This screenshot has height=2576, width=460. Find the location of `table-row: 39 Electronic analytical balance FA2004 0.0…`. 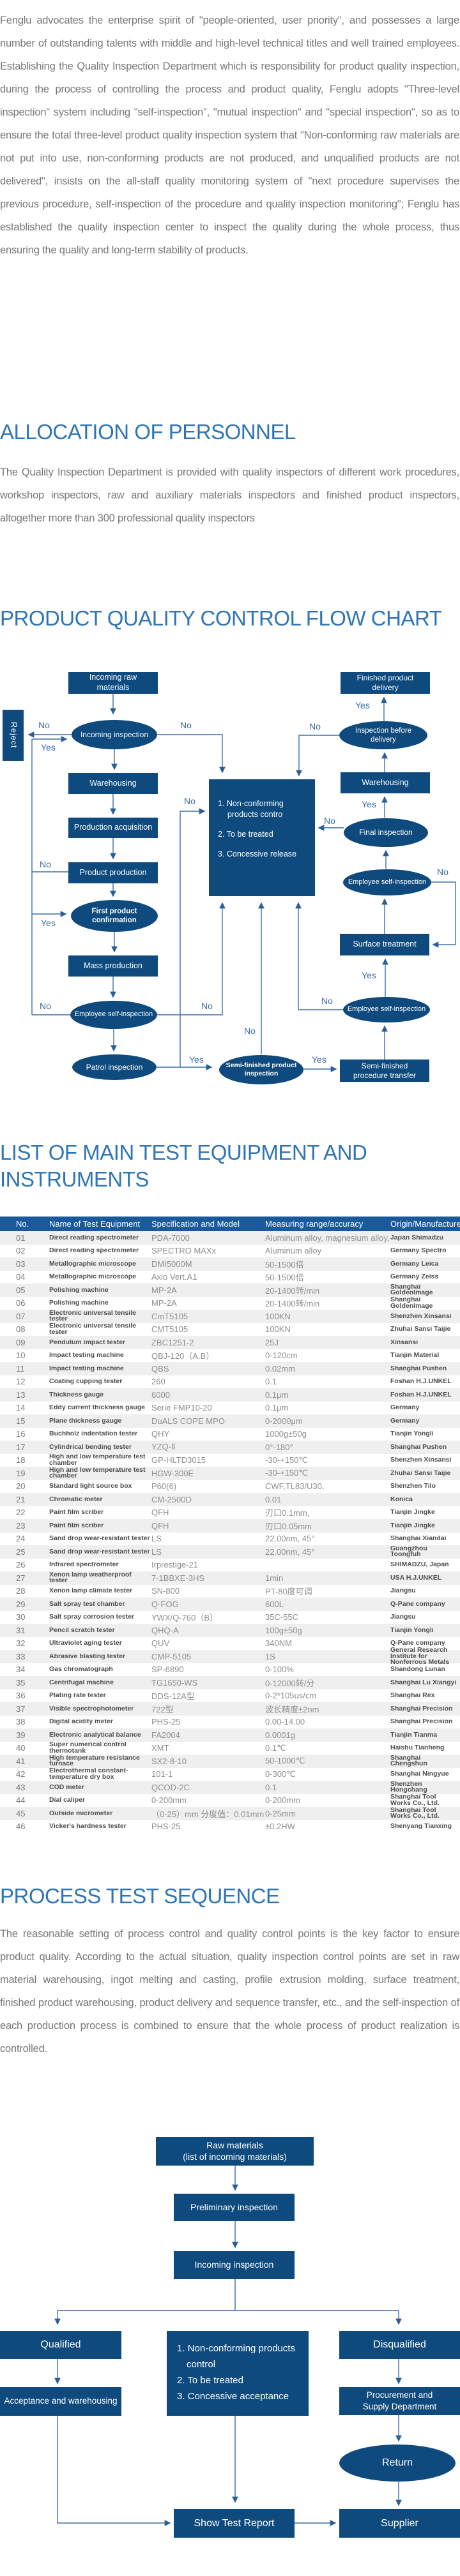

table-row: 39 Electronic analytical balance FA2004 0.0… is located at coordinates (230, 1735).